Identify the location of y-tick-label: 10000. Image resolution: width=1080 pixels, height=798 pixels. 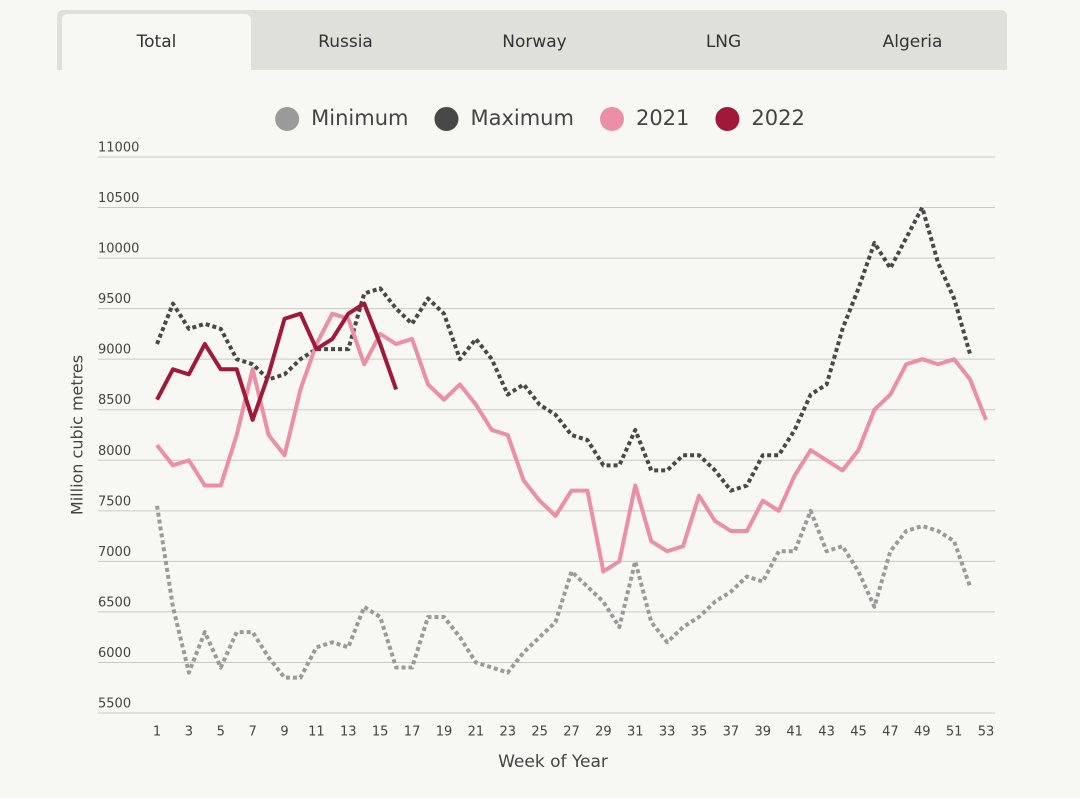
(118, 249).